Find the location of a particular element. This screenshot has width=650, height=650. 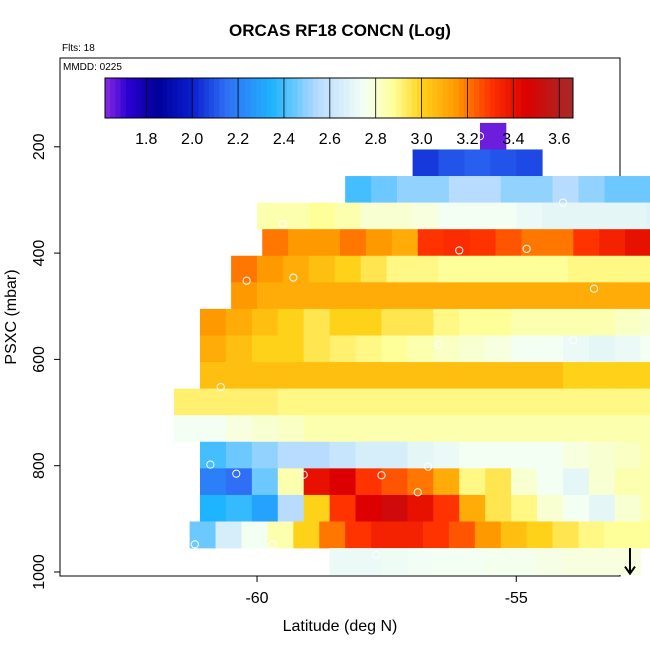

colorbar-frame is located at coordinates (339, 98).